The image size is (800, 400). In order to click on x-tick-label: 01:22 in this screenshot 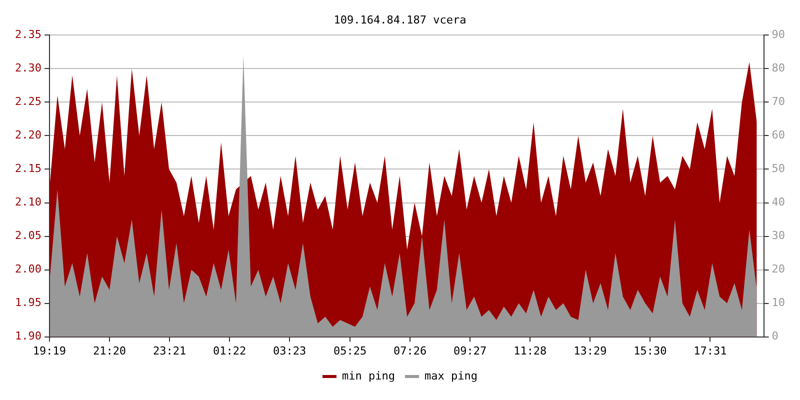, I will do `click(229, 351)`.